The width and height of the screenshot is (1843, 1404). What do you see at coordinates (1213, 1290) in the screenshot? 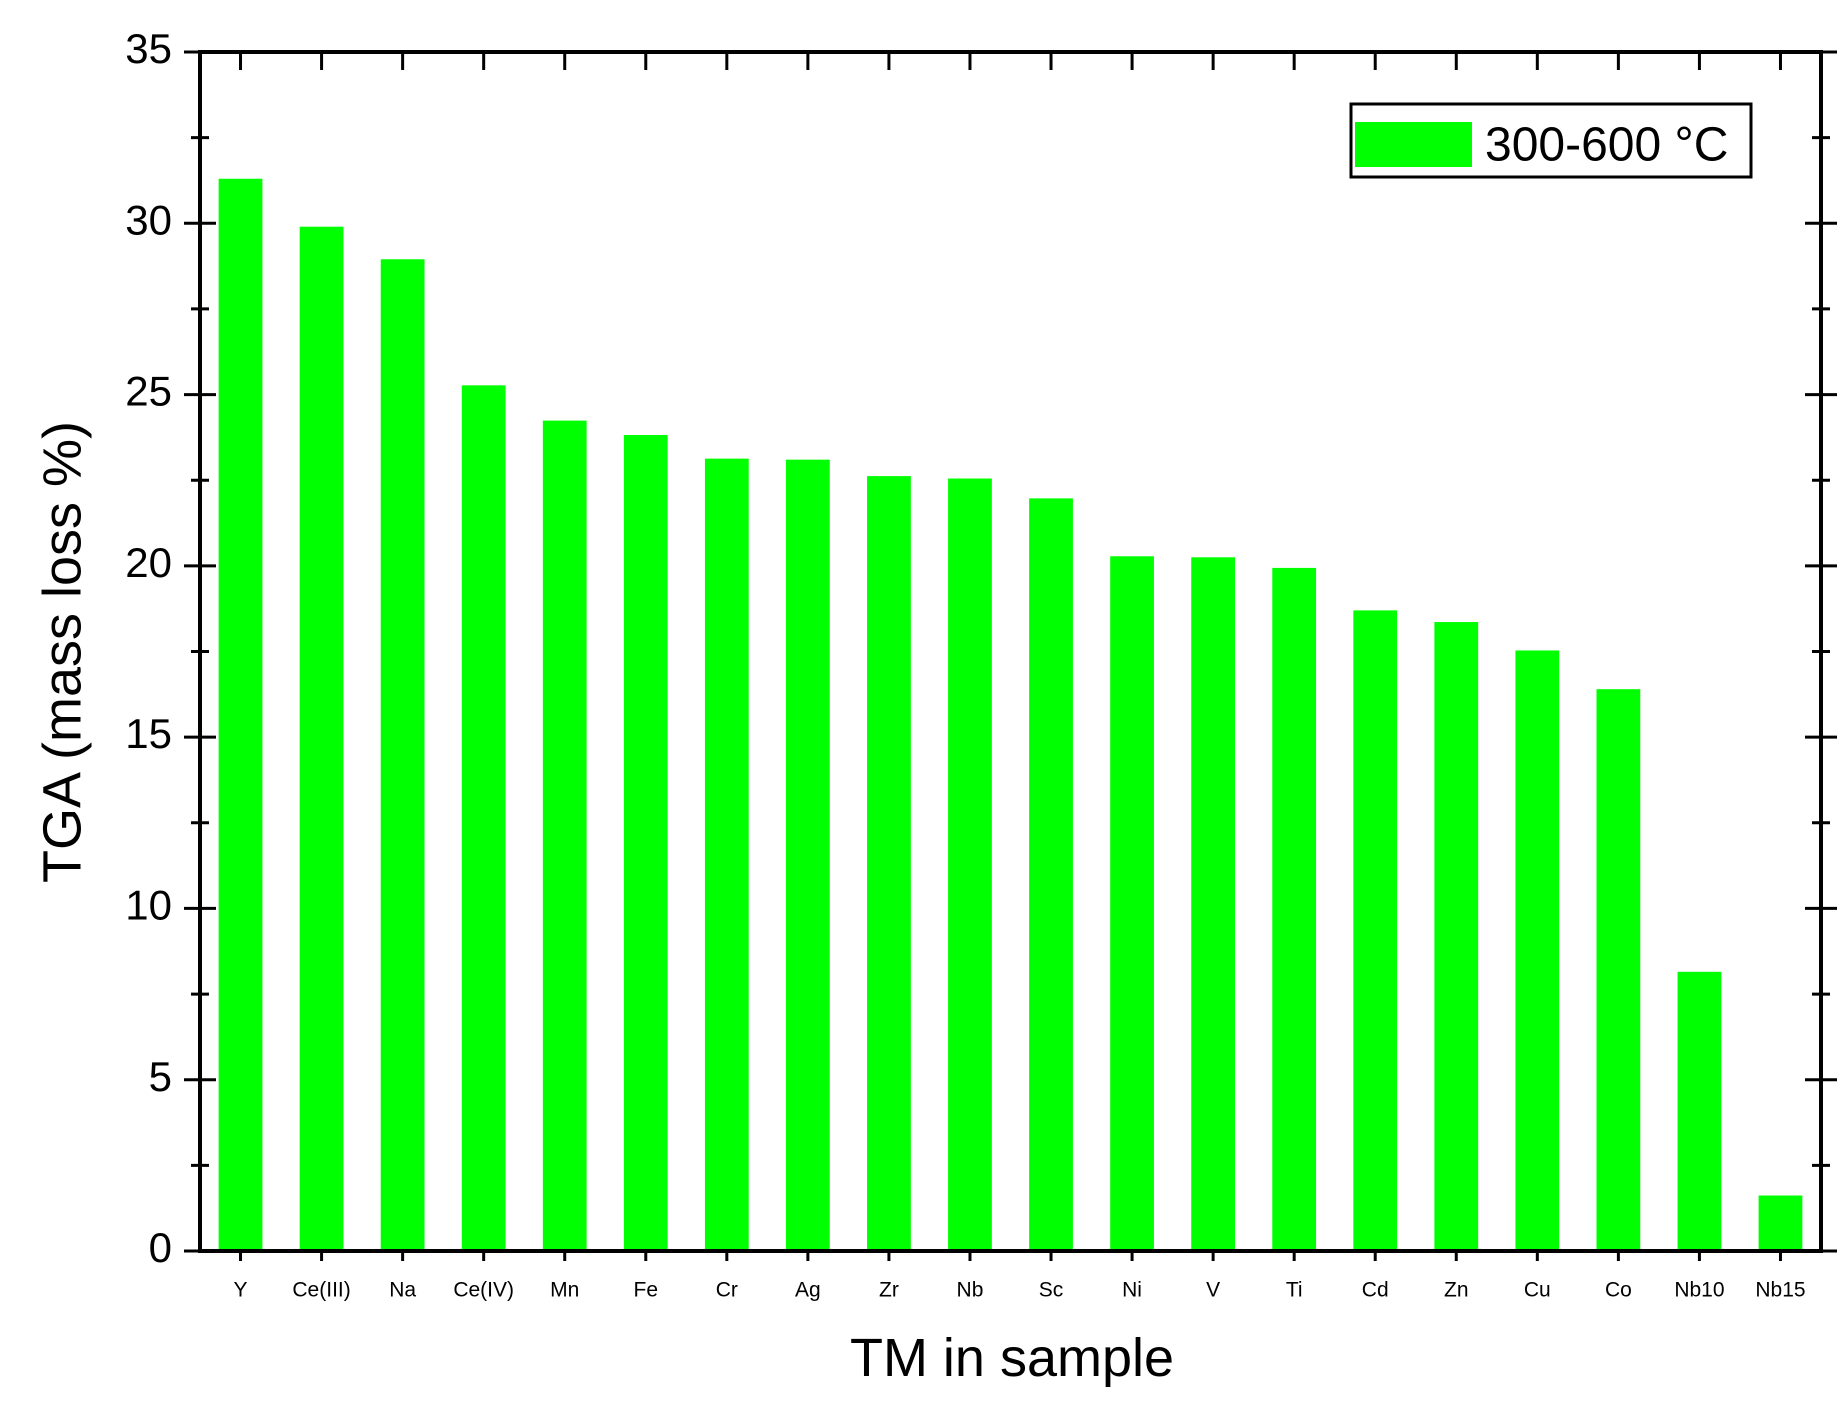
I see `x-tick-label: V` at bounding box center [1213, 1290].